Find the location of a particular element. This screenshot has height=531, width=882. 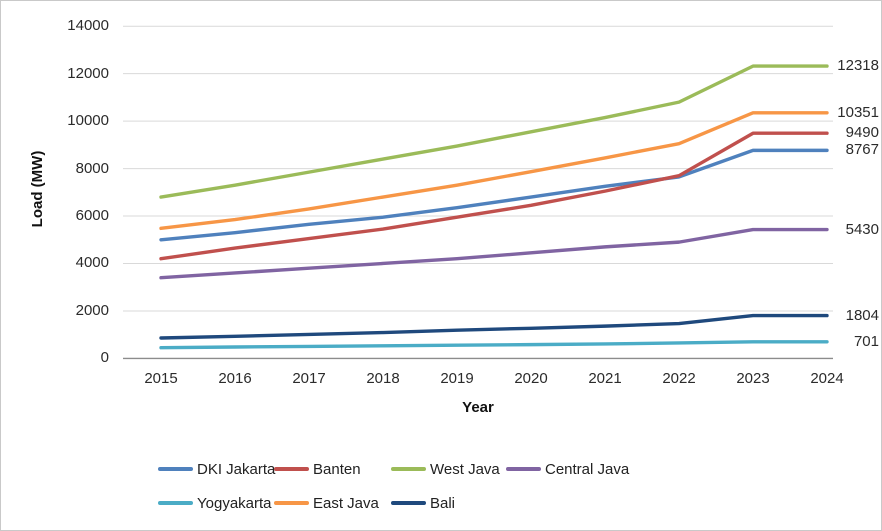

x-axis-title: Year is located at coordinates (478, 407).